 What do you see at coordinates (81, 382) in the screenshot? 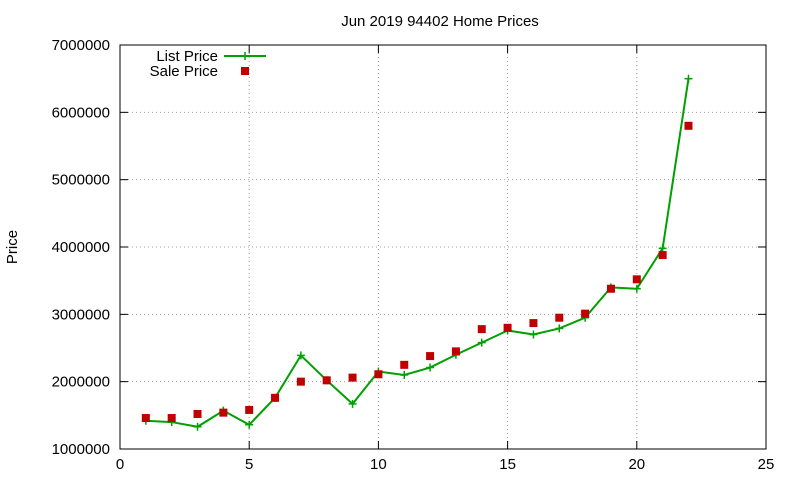
I see `y-tick-label: 2000000` at bounding box center [81, 382].